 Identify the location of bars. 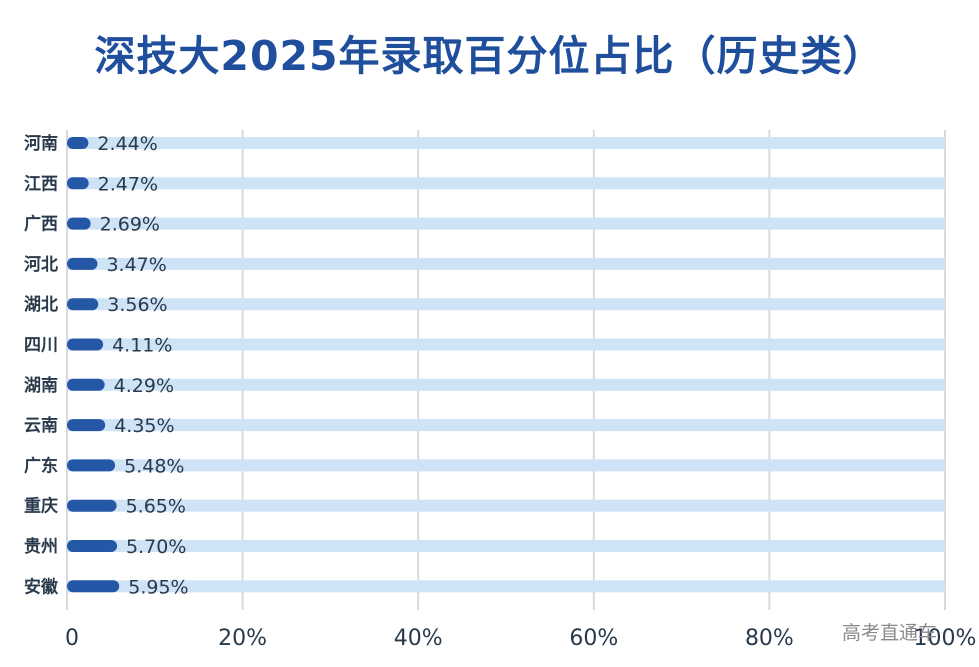
(93, 365).